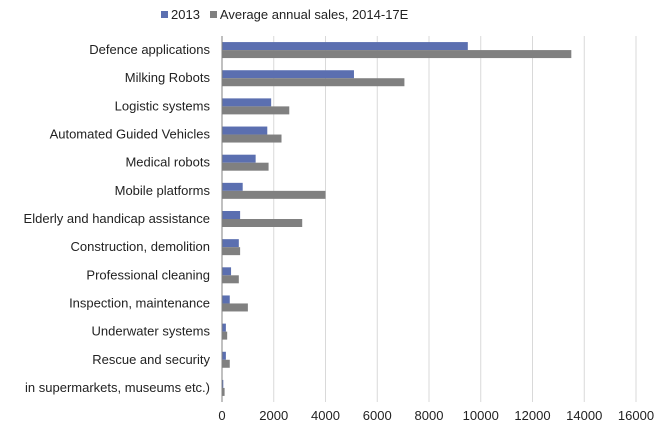 The height and width of the screenshot is (425, 658). What do you see at coordinates (314, 14) in the screenshot?
I see `legend-label-series-2: Average annual sales, 2014-17E` at bounding box center [314, 14].